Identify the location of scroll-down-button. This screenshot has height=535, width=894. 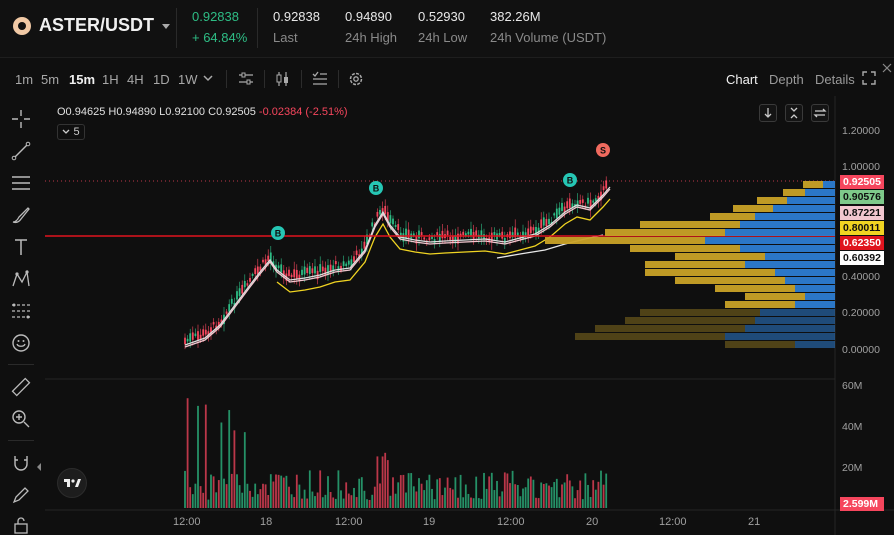
(768, 113).